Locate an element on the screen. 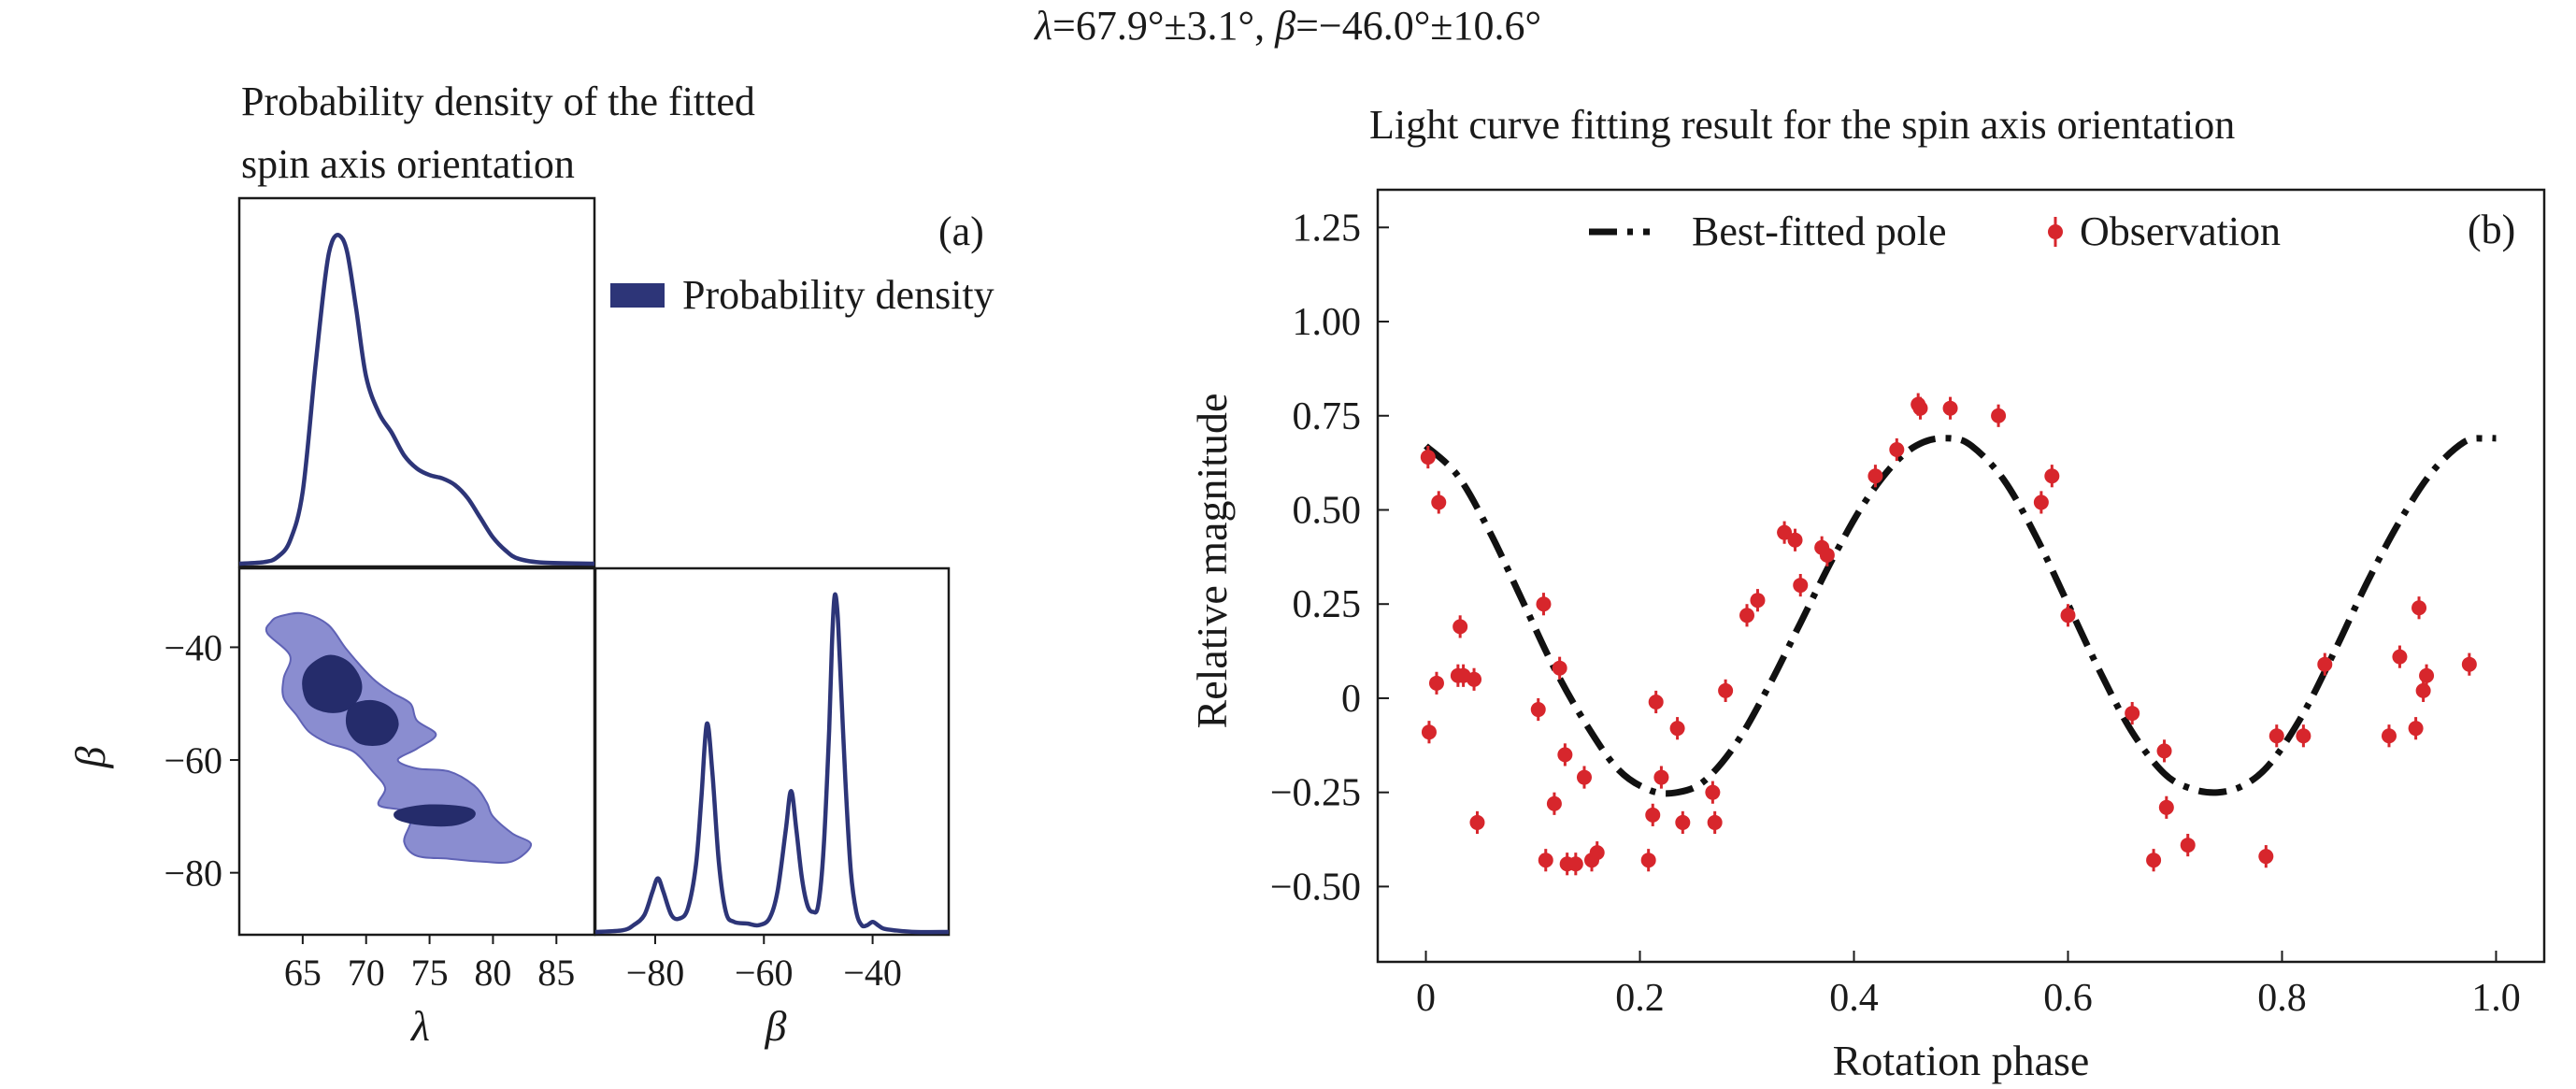 This screenshot has width=2576, height=1089. beta-marginal-x-axis: −80 −60 −40 is located at coordinates (764, 964).